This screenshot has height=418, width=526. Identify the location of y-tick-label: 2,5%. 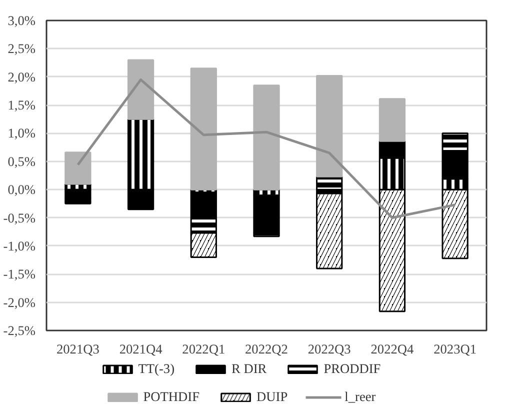
(22, 48).